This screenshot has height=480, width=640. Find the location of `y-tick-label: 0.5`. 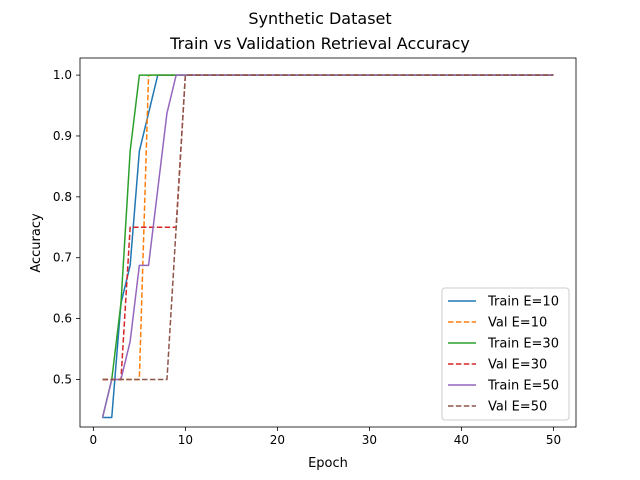

y-tick-label: 0.5 is located at coordinates (62, 379).